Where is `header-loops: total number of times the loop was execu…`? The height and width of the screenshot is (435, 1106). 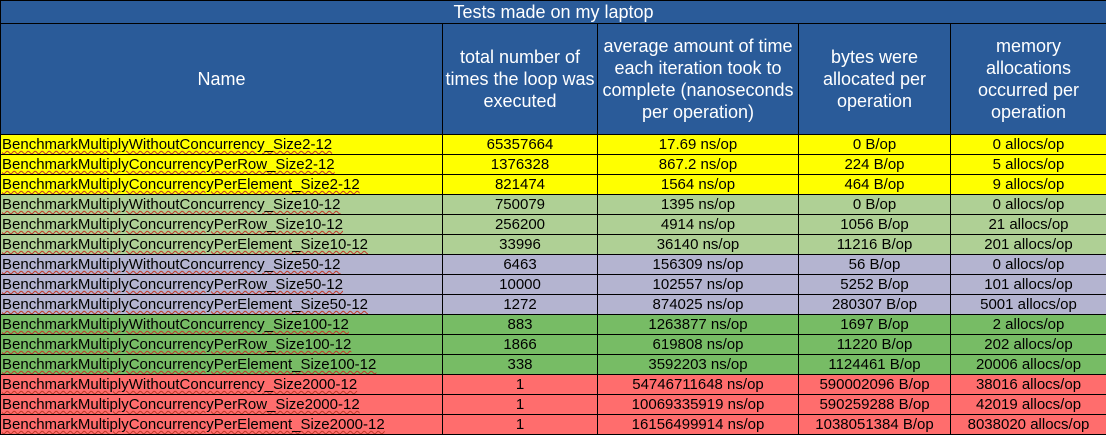 header-loops: total number of times the loop was execu… is located at coordinates (520, 79).